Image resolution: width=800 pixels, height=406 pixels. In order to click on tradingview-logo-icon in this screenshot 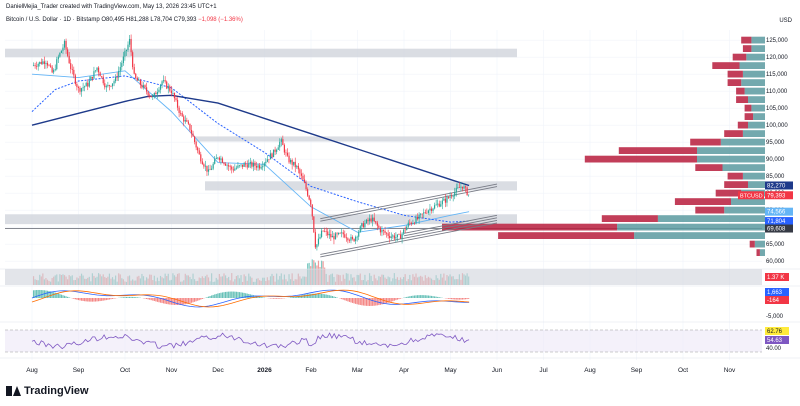, I will do `click(13, 391)`.